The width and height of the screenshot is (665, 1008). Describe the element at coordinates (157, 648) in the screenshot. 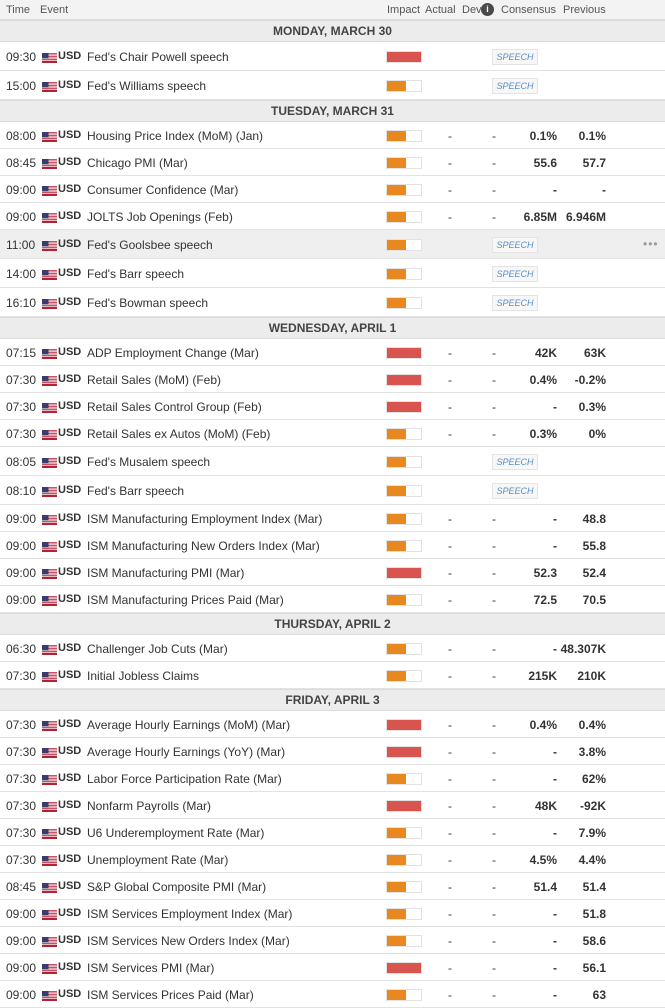

I see `event-name: Challenger Job Cuts (Mar)` at that location.